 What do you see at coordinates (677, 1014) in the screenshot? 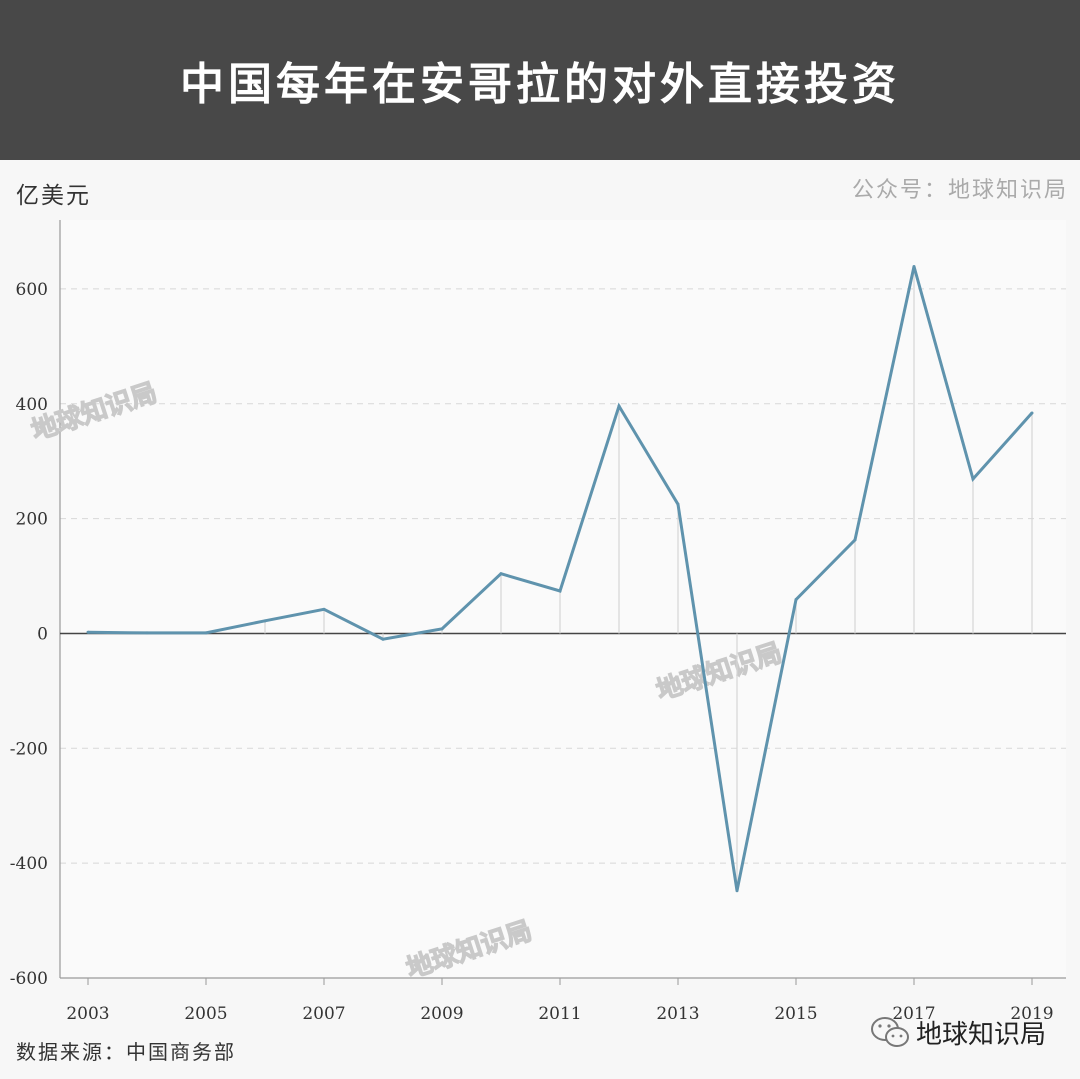
I see `x-tick-label: 2013` at bounding box center [677, 1014].